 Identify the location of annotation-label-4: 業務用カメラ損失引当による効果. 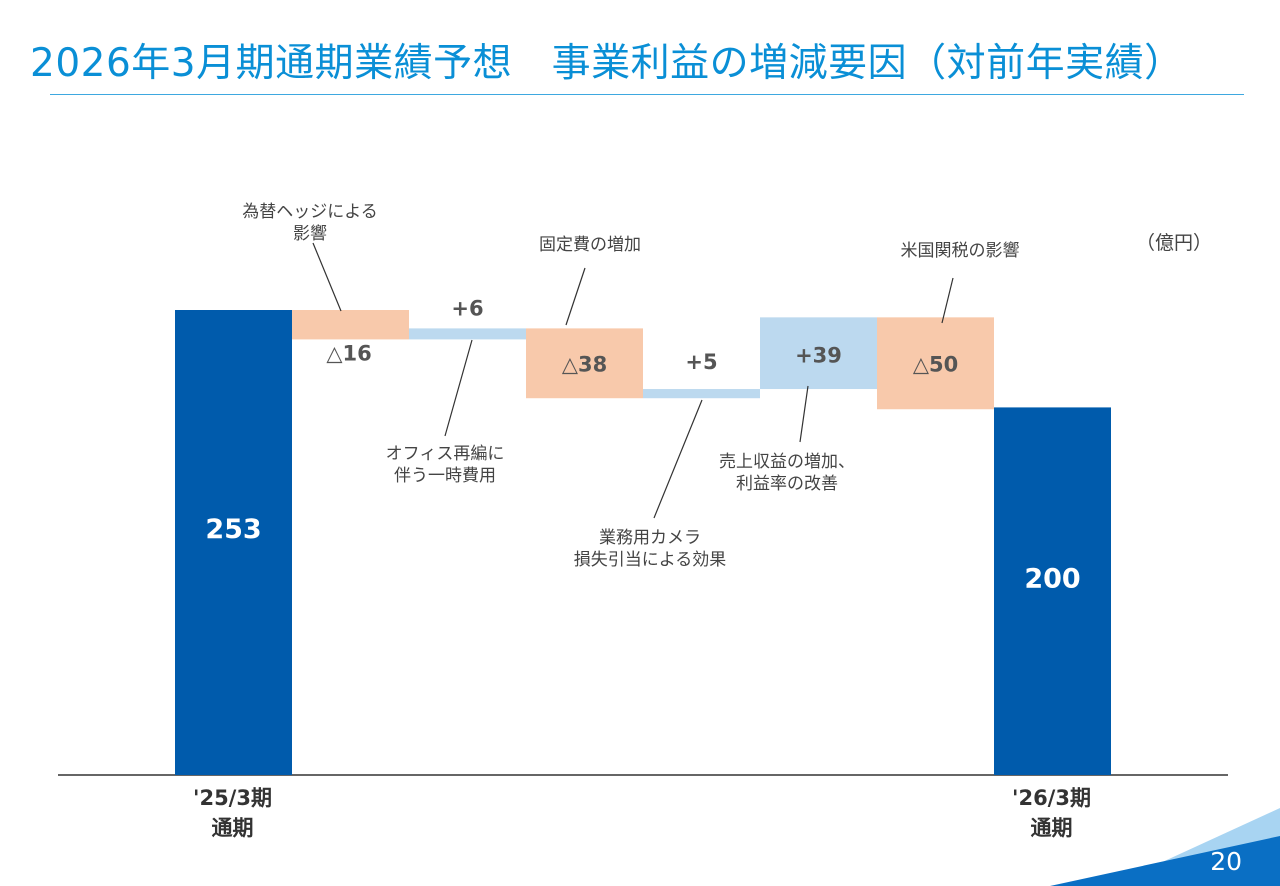
(650, 549).